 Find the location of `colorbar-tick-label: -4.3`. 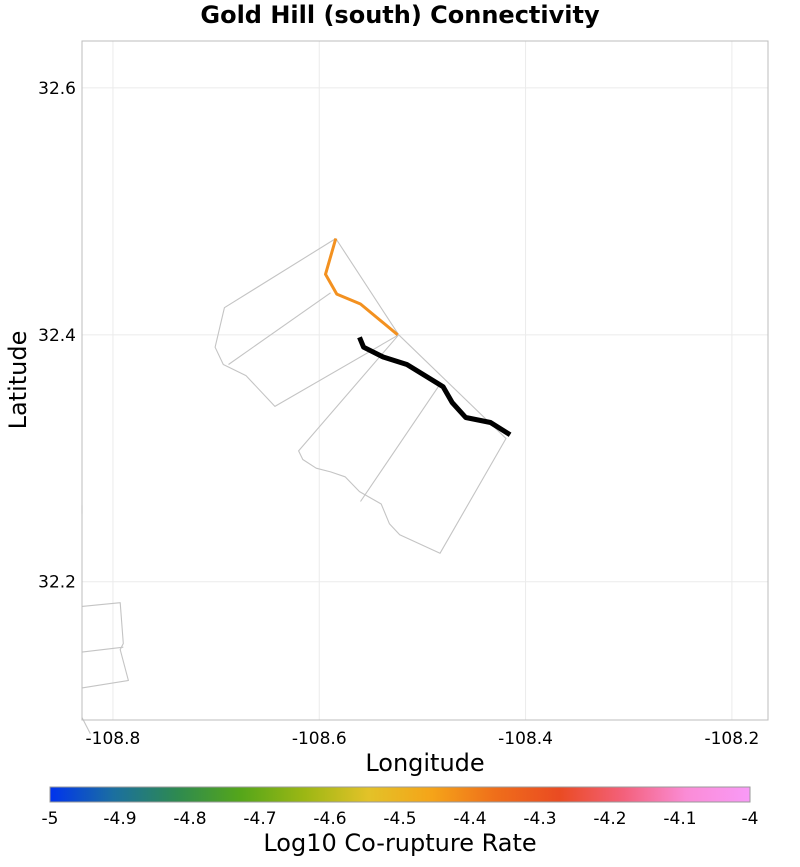

colorbar-tick-label: -4.3 is located at coordinates (539, 819).